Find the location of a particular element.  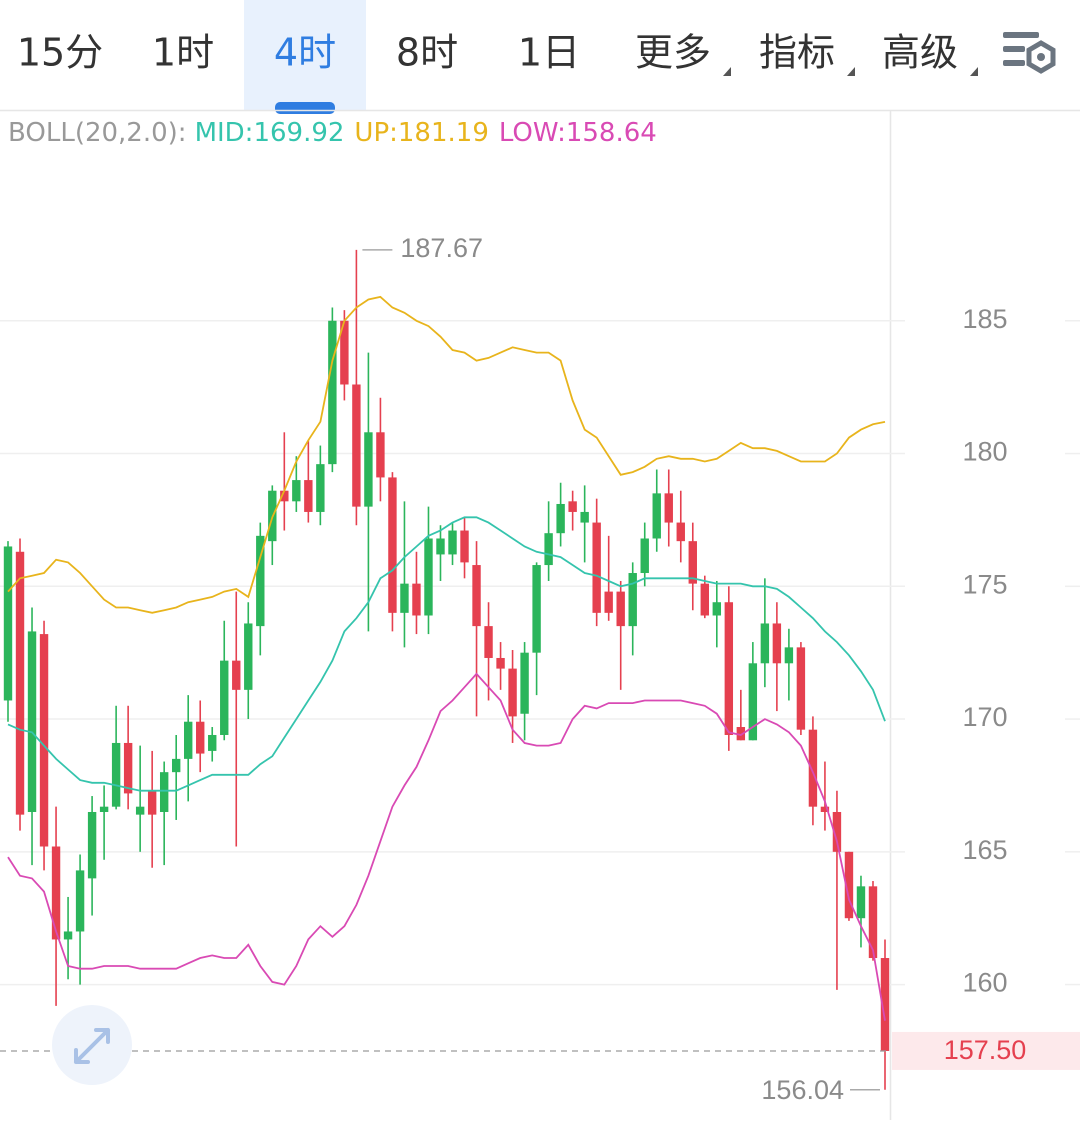

last-price-box is located at coordinates (986, 1050).